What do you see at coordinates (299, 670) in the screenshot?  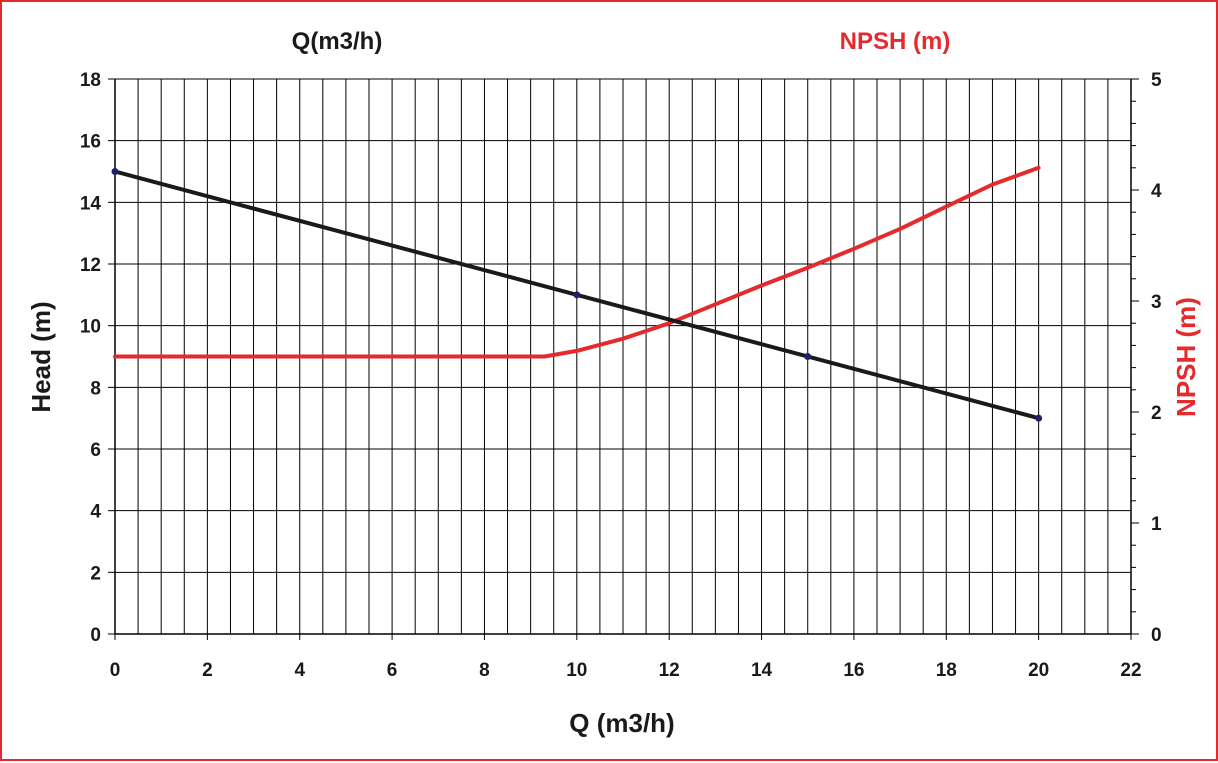 I see `x-tick-label: 4` at bounding box center [299, 670].